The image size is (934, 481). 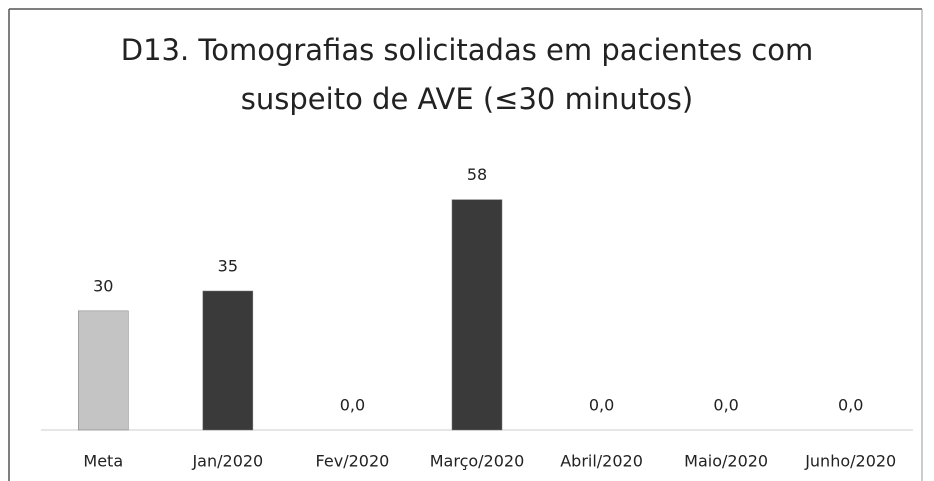 What do you see at coordinates (477, 461) in the screenshot?
I see `x-tick-label: Março/2020` at bounding box center [477, 461].